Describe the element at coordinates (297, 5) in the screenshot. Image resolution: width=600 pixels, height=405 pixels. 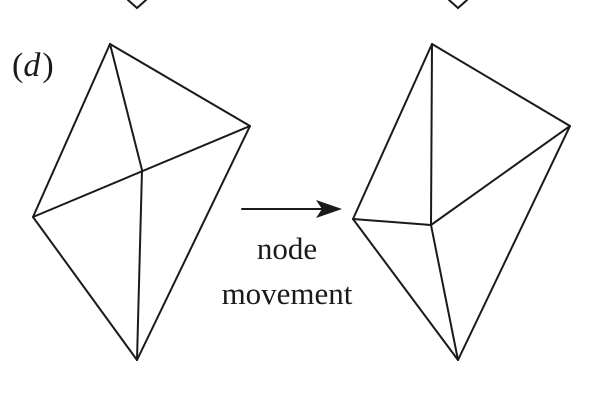
I see `top-arrow-tips` at that location.